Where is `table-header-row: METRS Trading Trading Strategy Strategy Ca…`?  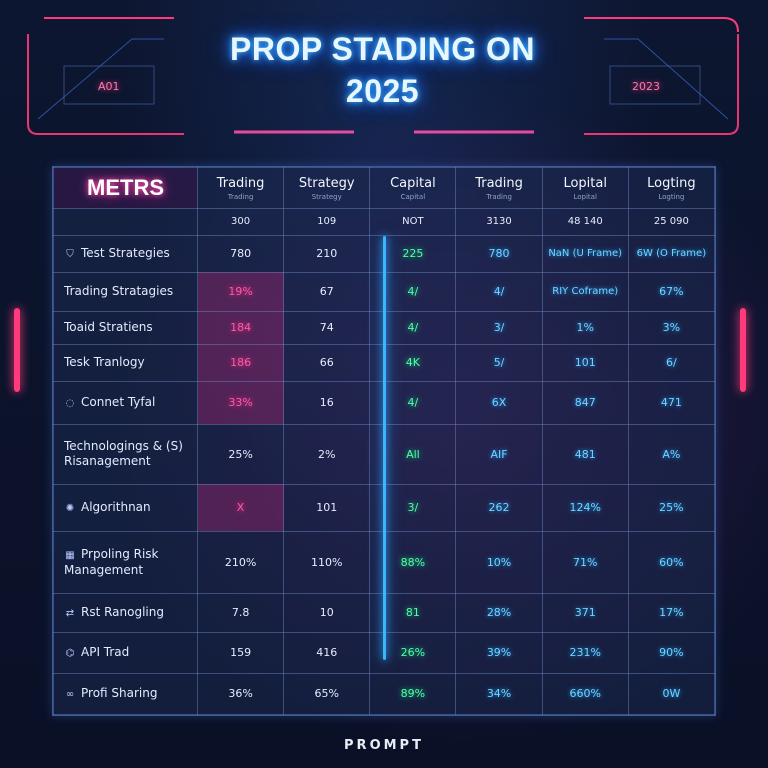
table-header-row: METRS Trading Trading Strategy Strategy Ca… is located at coordinates (384, 188).